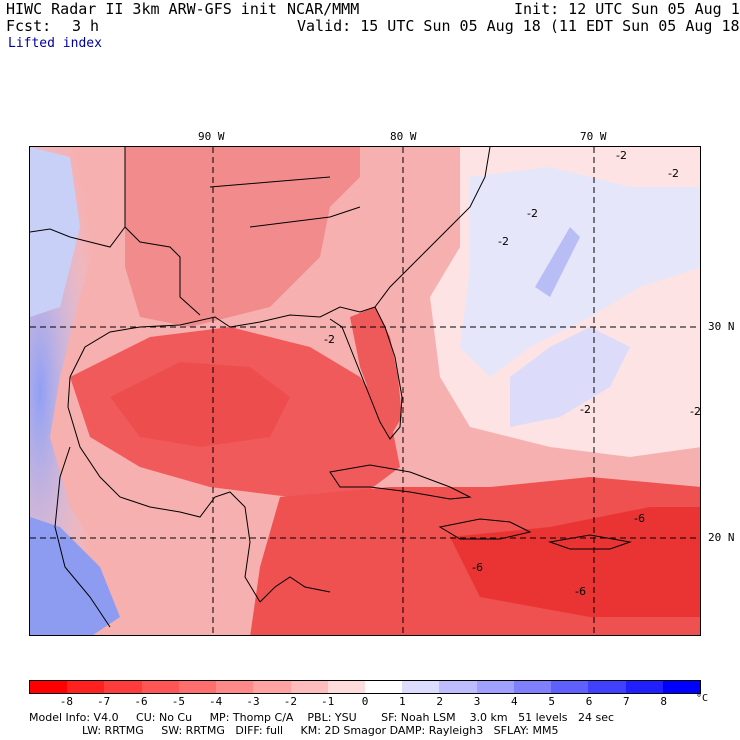 The height and width of the screenshot is (740, 740). What do you see at coordinates (55, 232) in the screenshot?
I see `field-mexico-pale` at bounding box center [55, 232].